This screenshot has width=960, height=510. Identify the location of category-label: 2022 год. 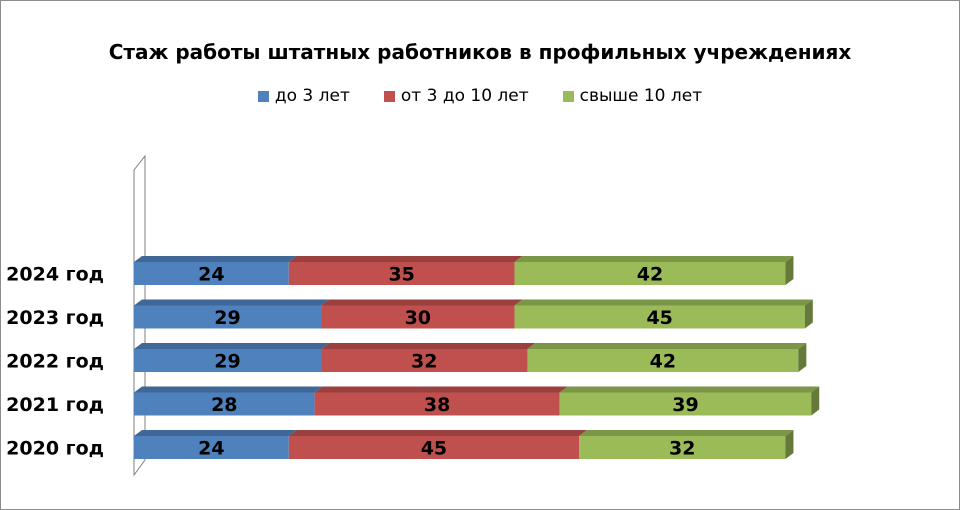
(55, 362).